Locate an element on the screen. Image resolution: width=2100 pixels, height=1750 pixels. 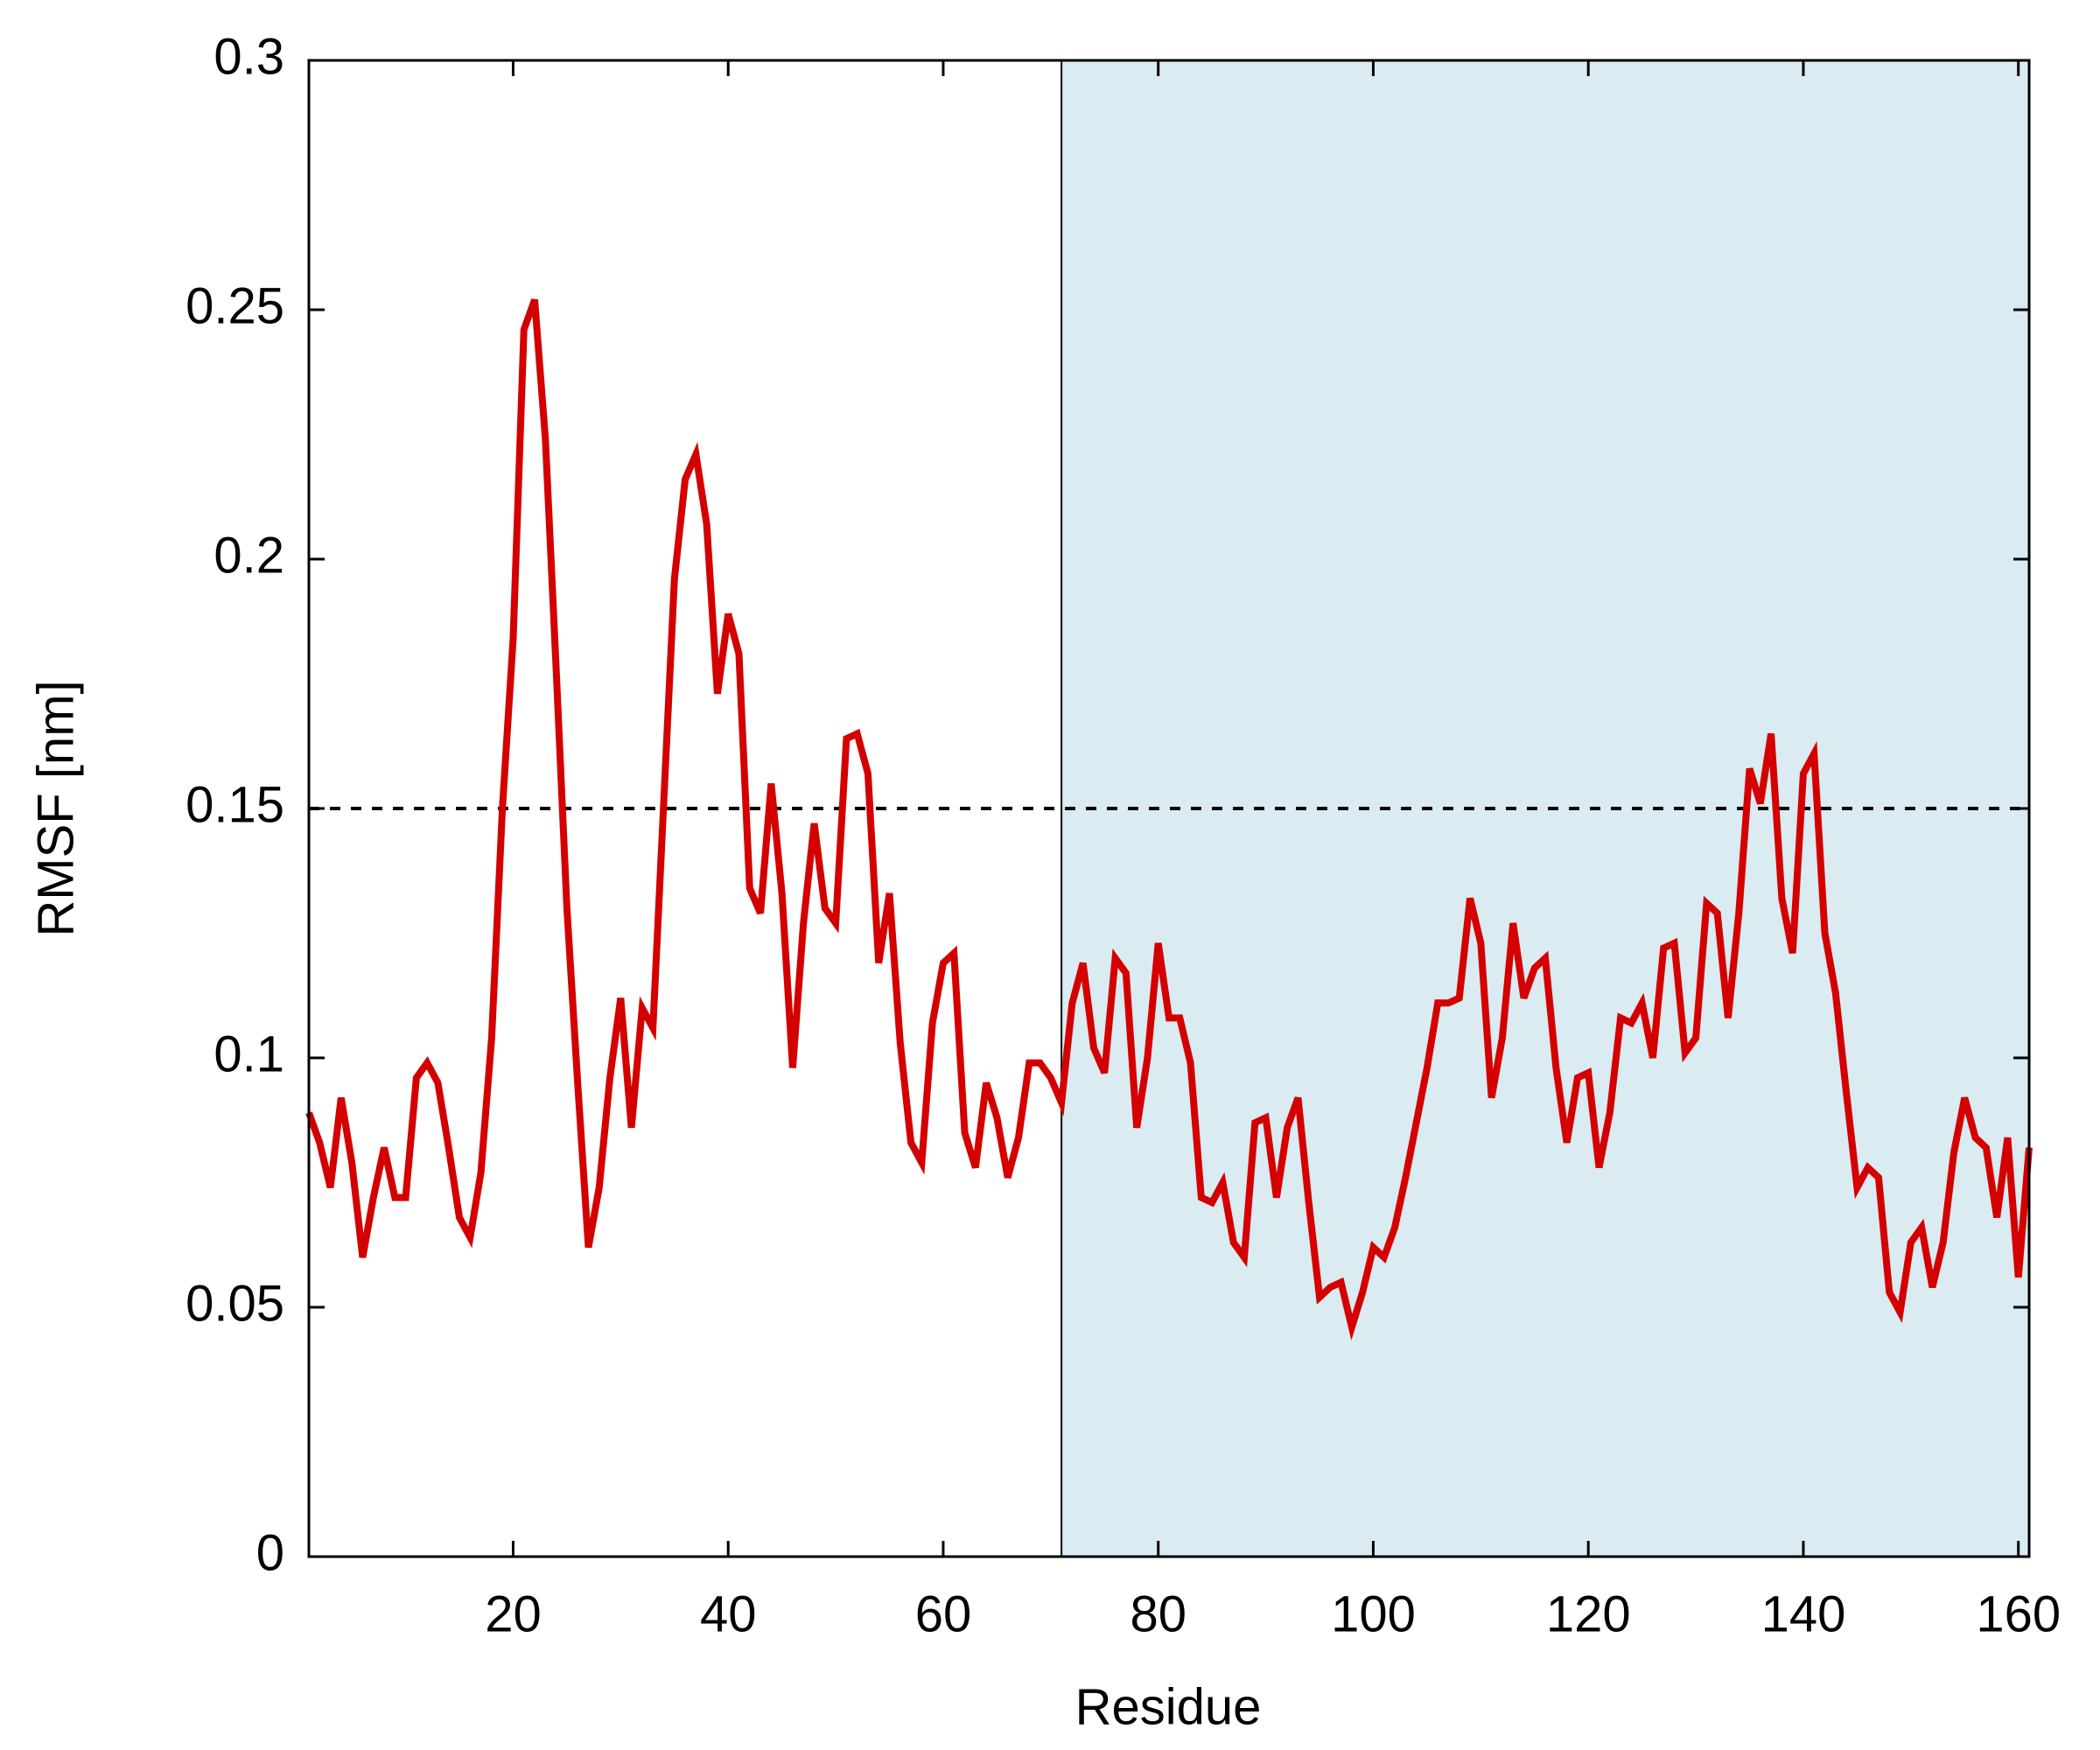
x-tick-label: 100 is located at coordinates (1373, 1614).